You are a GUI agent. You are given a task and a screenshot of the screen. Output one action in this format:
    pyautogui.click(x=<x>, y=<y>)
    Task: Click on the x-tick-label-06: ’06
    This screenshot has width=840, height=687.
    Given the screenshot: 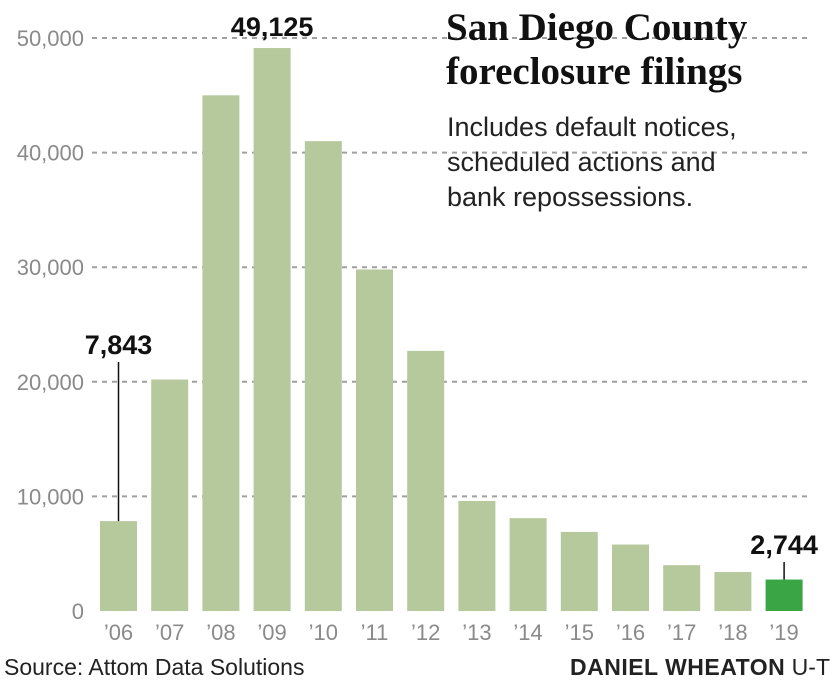 What is the action you would take?
    pyautogui.click(x=118, y=632)
    